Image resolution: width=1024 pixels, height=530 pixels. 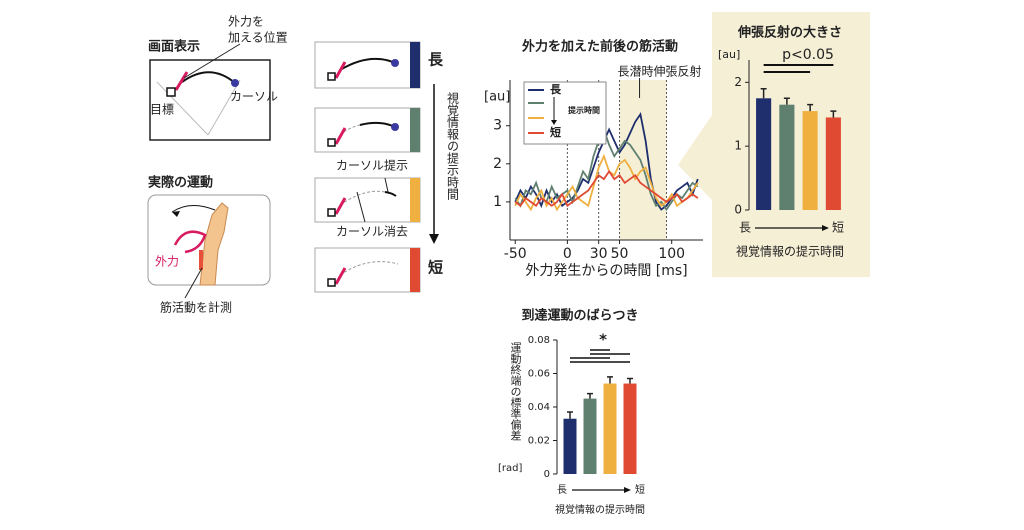 I want to click on legend-label: 短, so click(x=555, y=132).